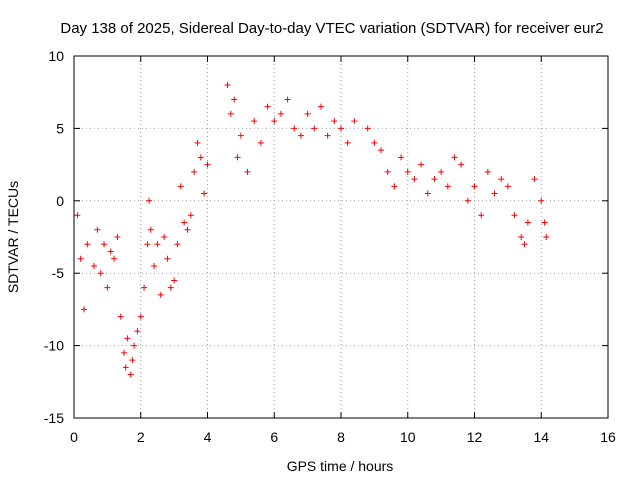 The width and height of the screenshot is (640, 480). I want to click on x-tick-label: 12, so click(475, 437).